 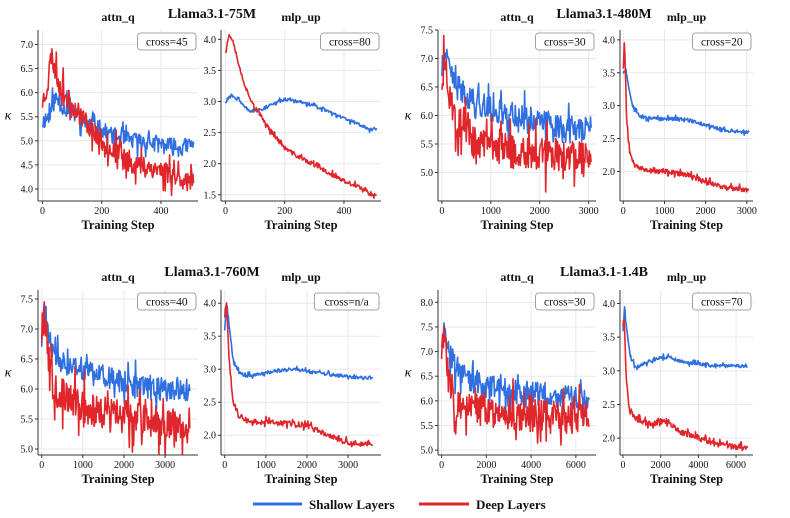 I want to click on legend-shallow-label: Shallow Layers, so click(x=352, y=504).